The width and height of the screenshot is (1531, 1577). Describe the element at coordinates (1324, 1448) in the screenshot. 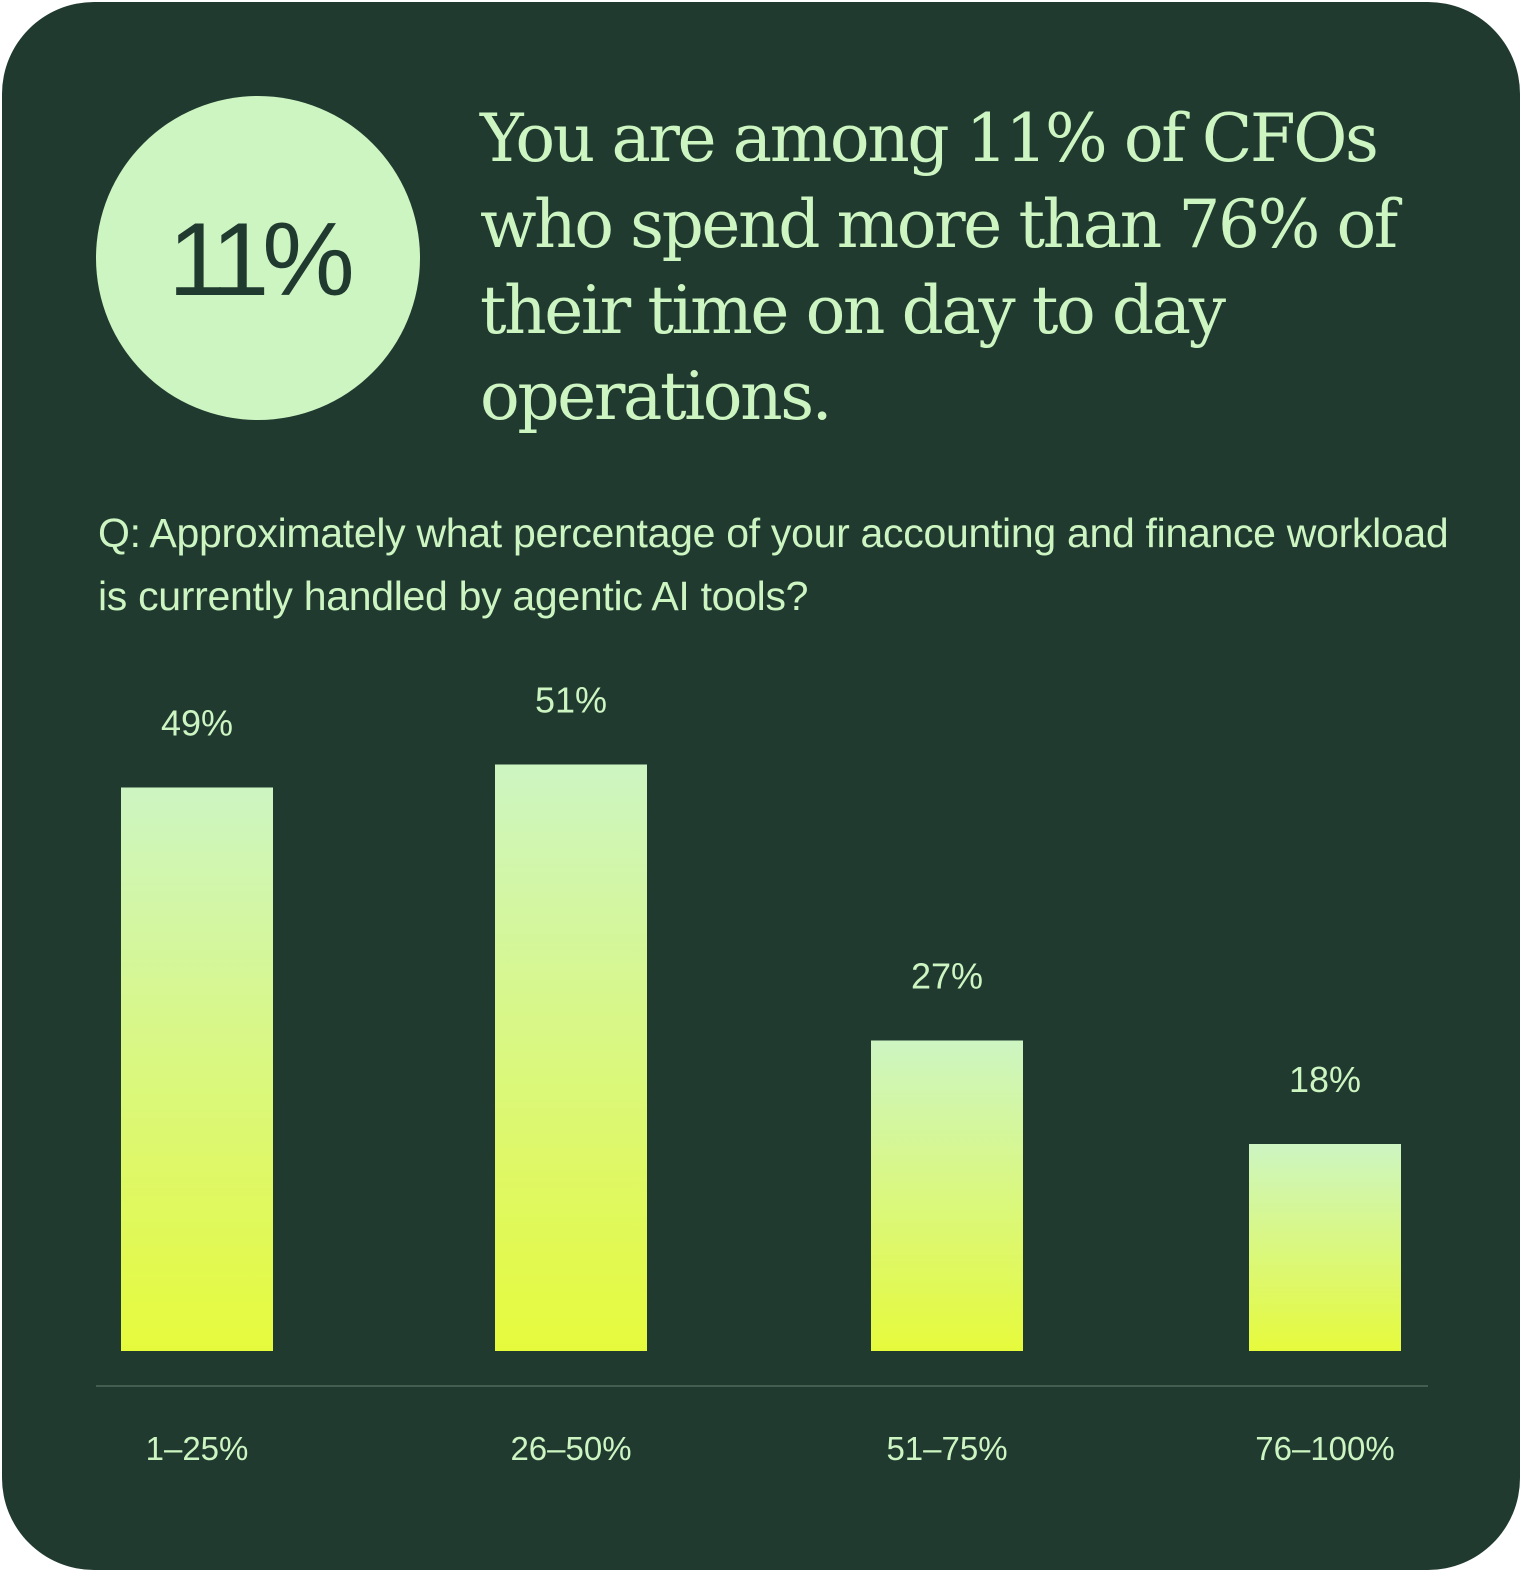

I see `category-label-4: 76–100%` at that location.